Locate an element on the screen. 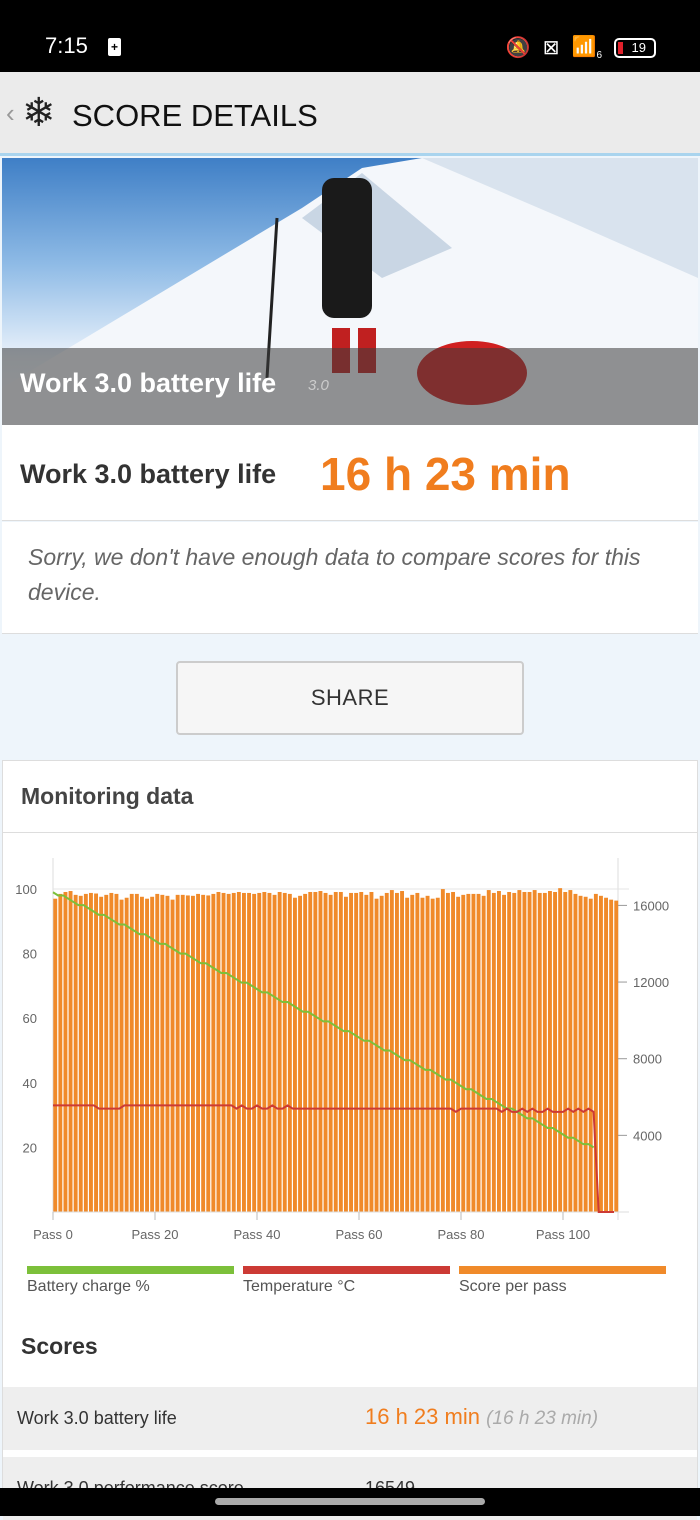 The image size is (700, 1520). right-tick-label: 4000 is located at coordinates (647, 1135).